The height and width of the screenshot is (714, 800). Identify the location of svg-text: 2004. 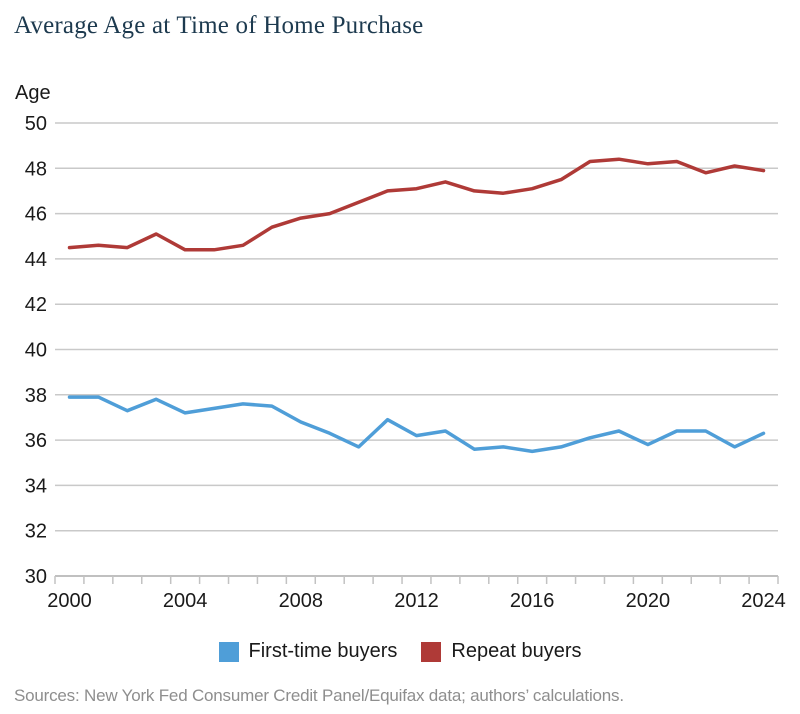
(185, 601).